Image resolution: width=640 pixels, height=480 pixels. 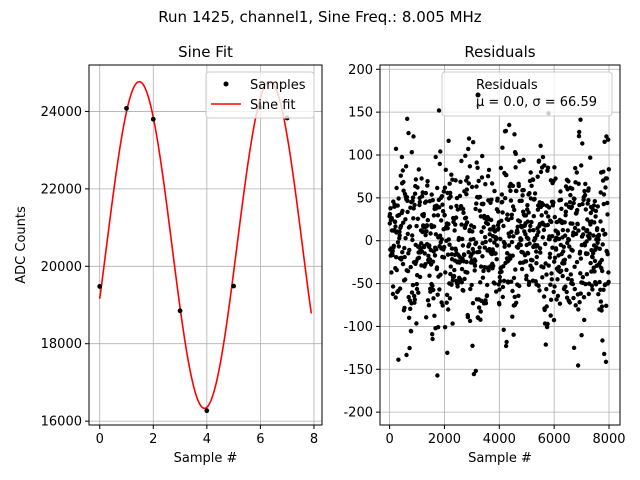 I want to click on residuals-xlabel: Sample #, so click(x=500, y=458).